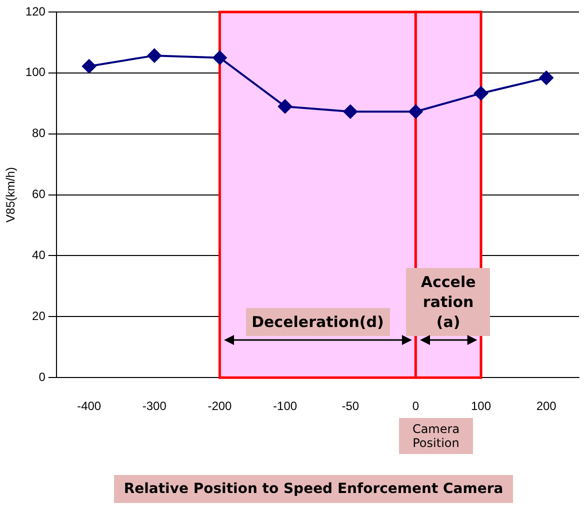 This screenshot has height=508, width=587. I want to click on band-label: Accele ration (a), so click(448, 302).